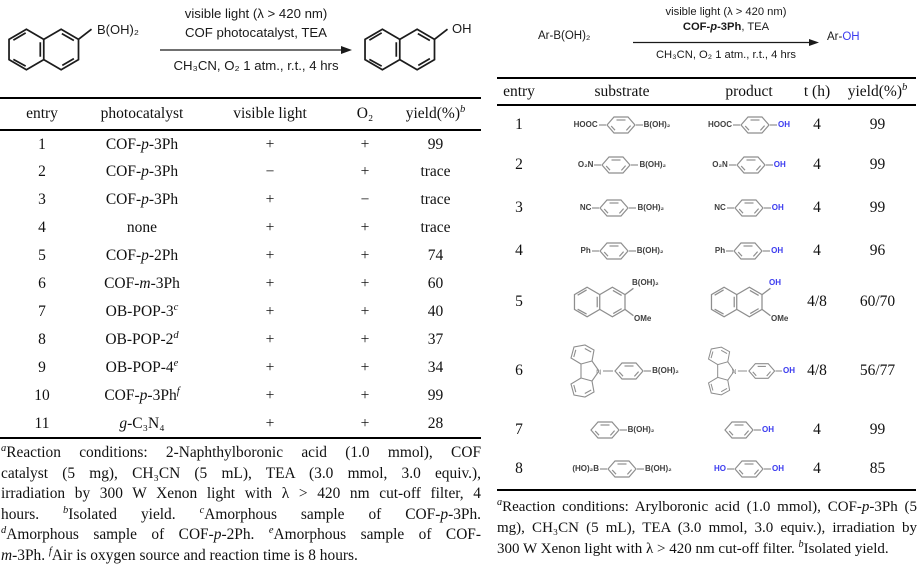 The image size is (923, 565). What do you see at coordinates (142, 227) in the screenshot?
I see `photocatalyst-cell: none` at bounding box center [142, 227].